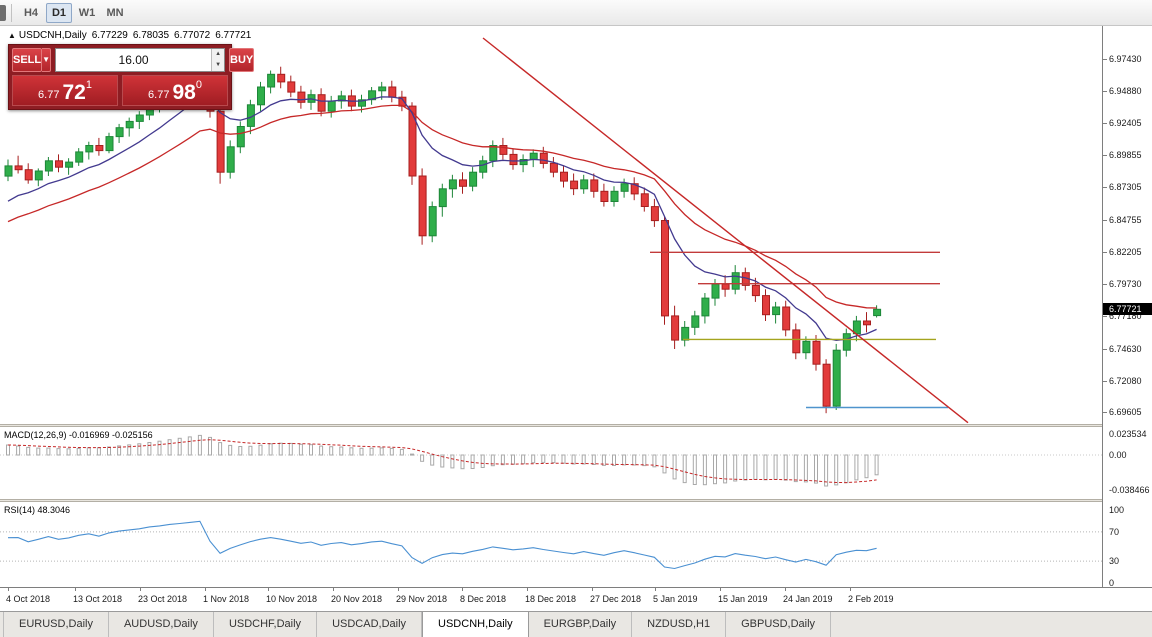 The width and height of the screenshot is (1152, 637). I want to click on tab-nzdusd-h1: NZDUSD,H1, so click(679, 624).